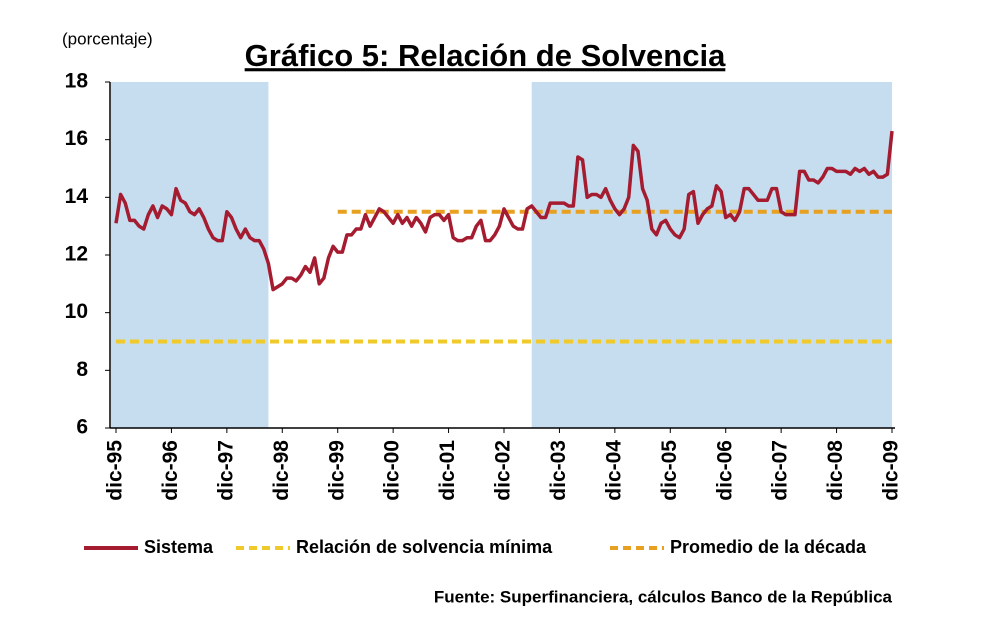 This screenshot has width=988, height=644. Describe the element at coordinates (336, 470) in the screenshot. I see `x-tick-label: dic-99` at that location.